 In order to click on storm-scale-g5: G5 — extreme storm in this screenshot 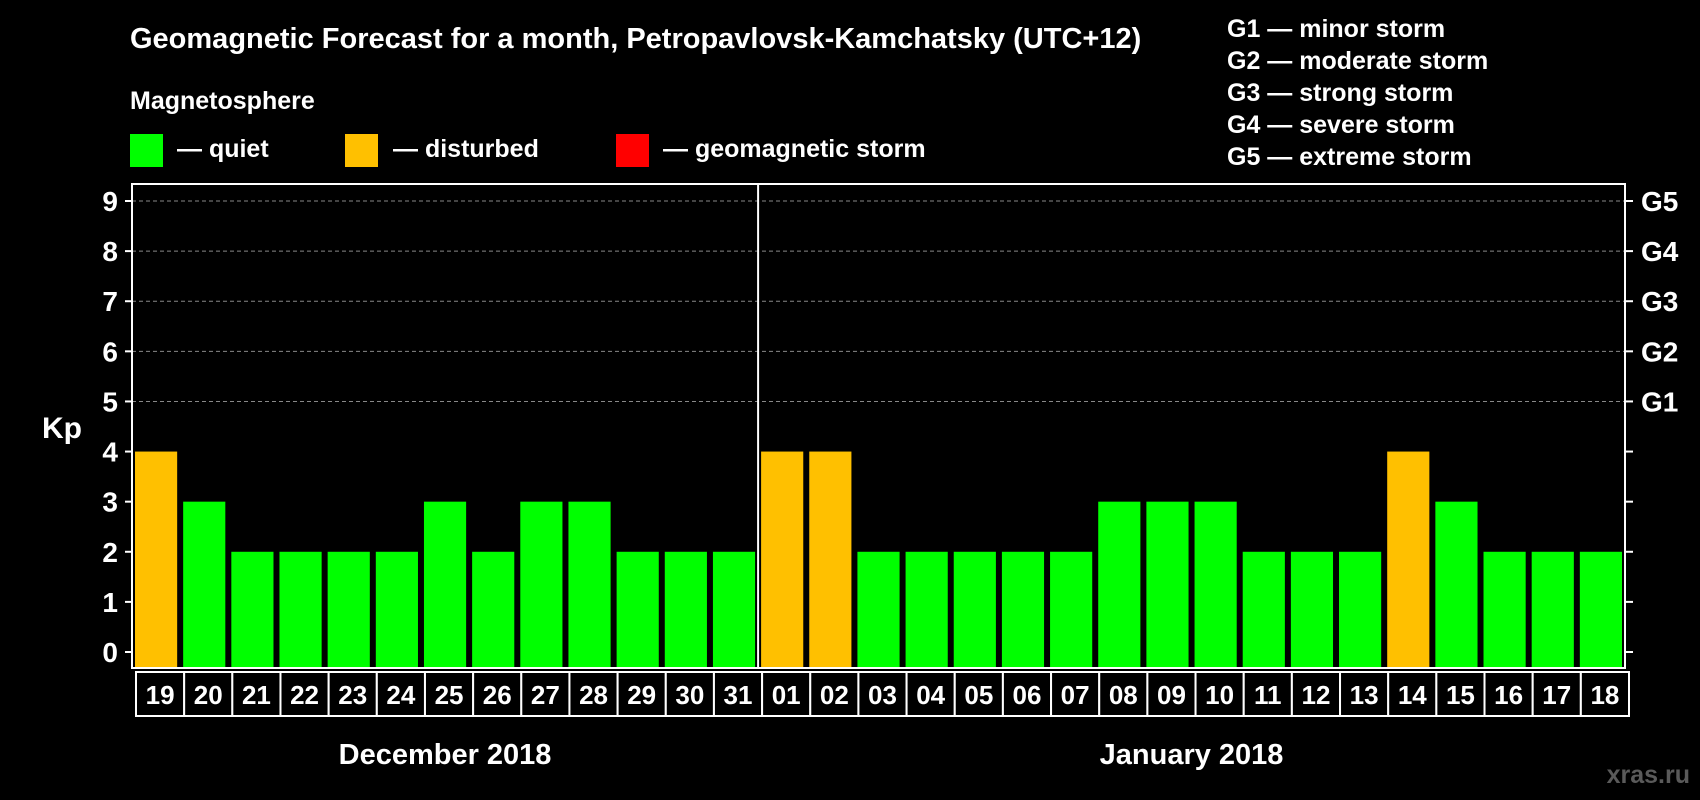, I will do `click(1349, 157)`.